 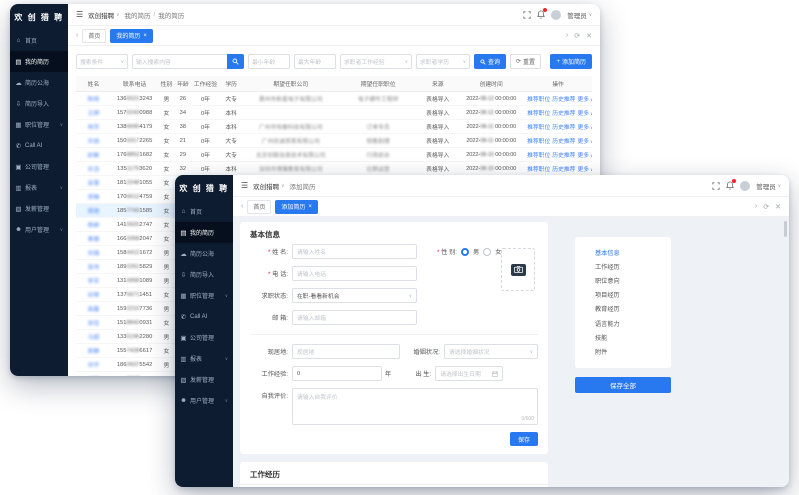 What do you see at coordinates (93, 184) in the screenshot?
I see `candidate-name: 吴雪` at bounding box center [93, 184].